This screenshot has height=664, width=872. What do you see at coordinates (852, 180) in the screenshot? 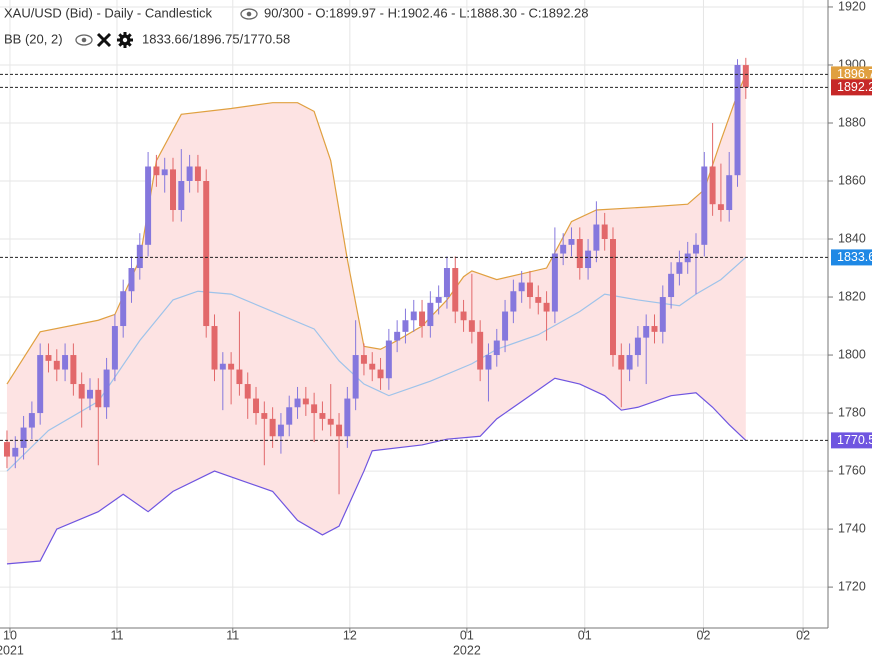
I see `y-tick-label: 1860` at bounding box center [852, 180].